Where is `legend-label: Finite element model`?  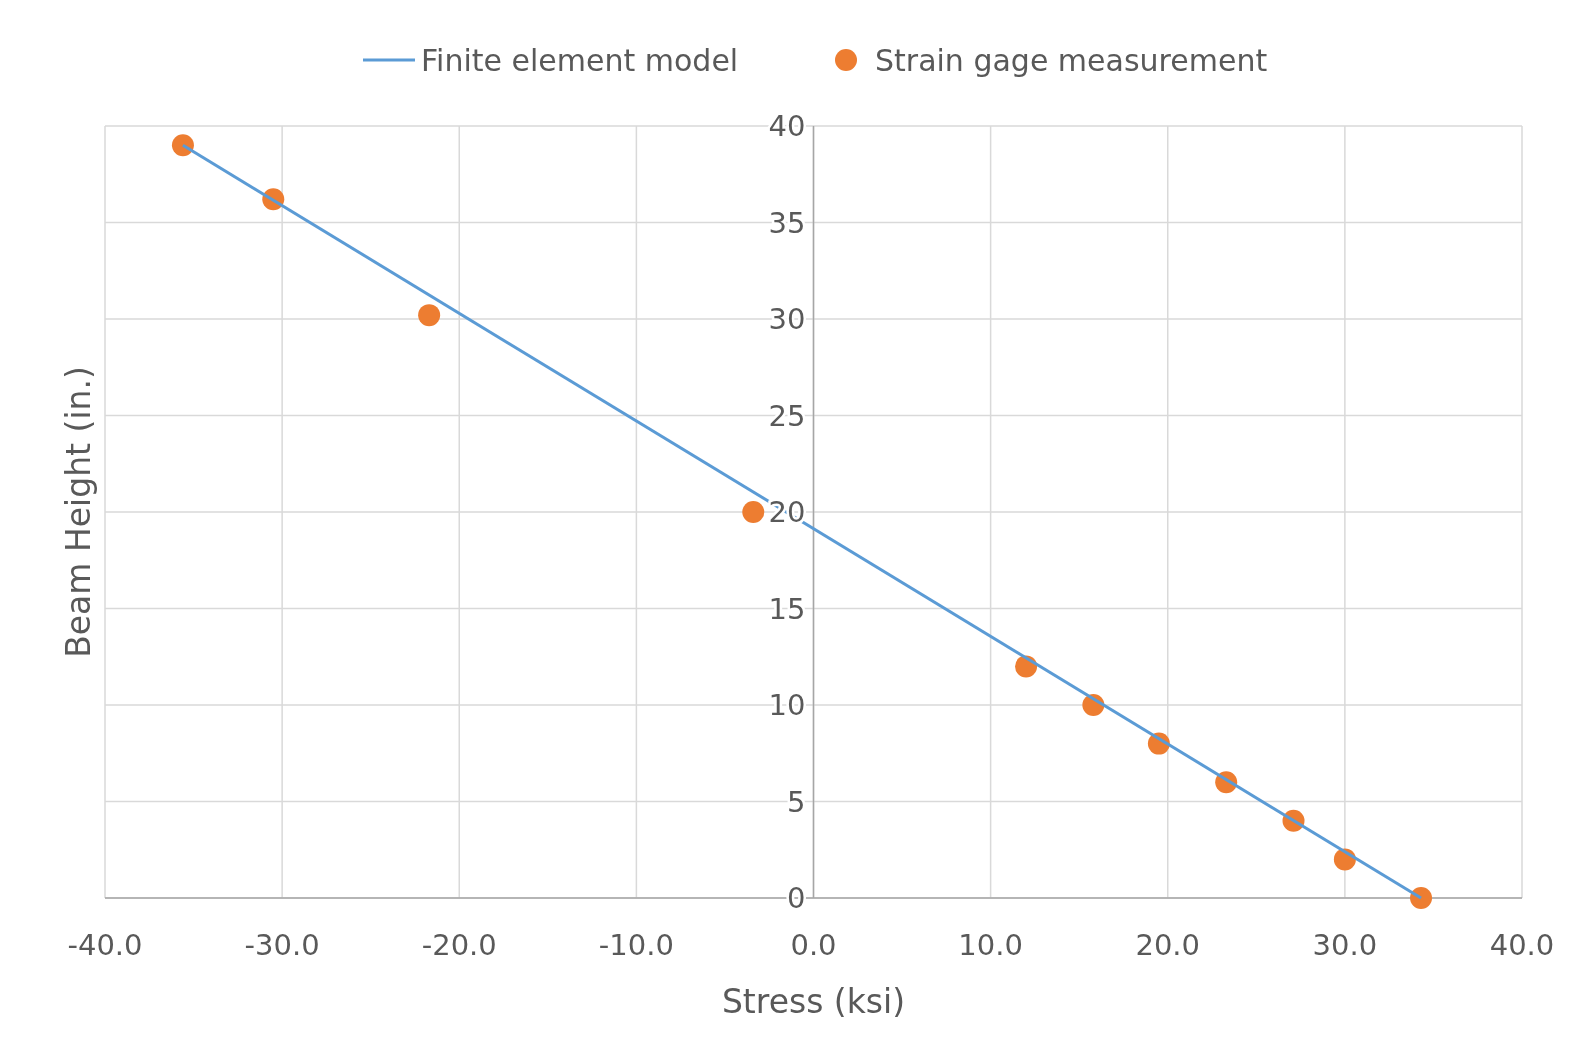 legend-label: Finite element model is located at coordinates (580, 60).